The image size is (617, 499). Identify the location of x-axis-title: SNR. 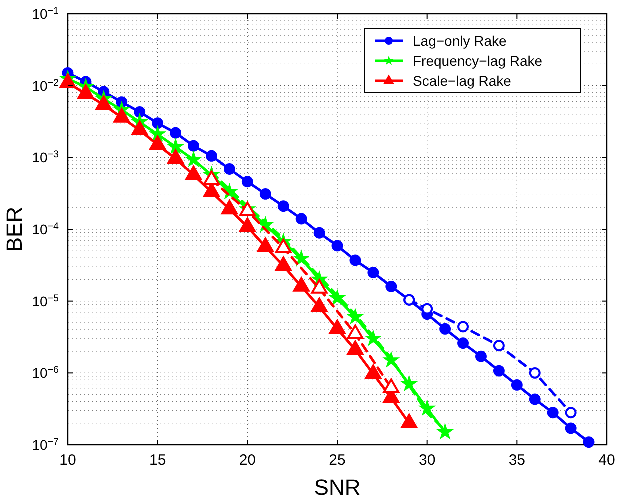
(337, 487).